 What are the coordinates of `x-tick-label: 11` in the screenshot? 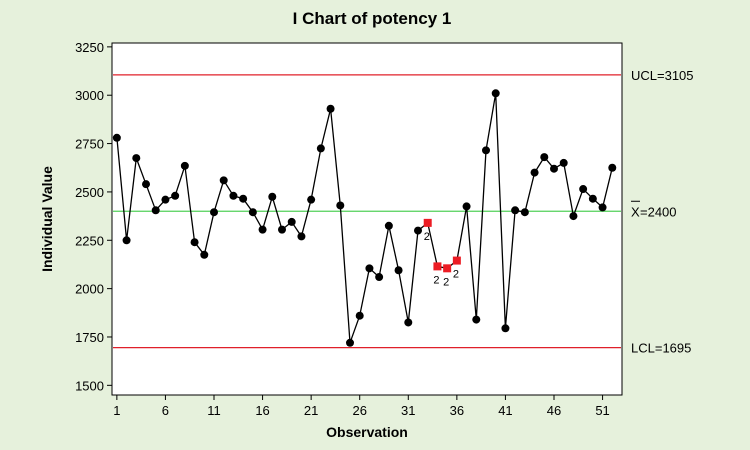 It's located at (214, 410).